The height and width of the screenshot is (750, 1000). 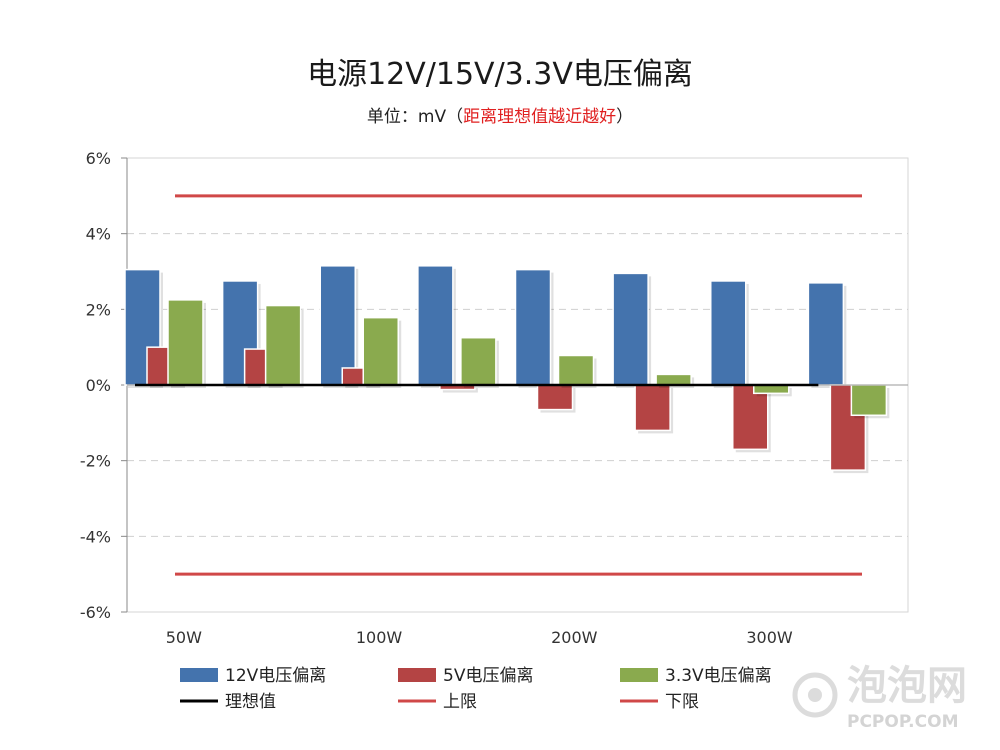 What do you see at coordinates (907, 686) in the screenshot?
I see `watermark-text: 泡泡网` at bounding box center [907, 686].